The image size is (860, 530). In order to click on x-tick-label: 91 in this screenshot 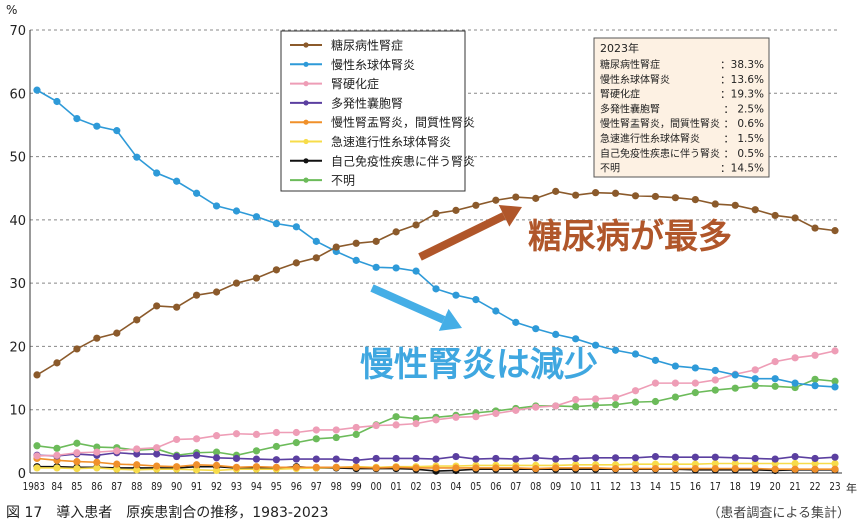, I will do `click(196, 487)`.